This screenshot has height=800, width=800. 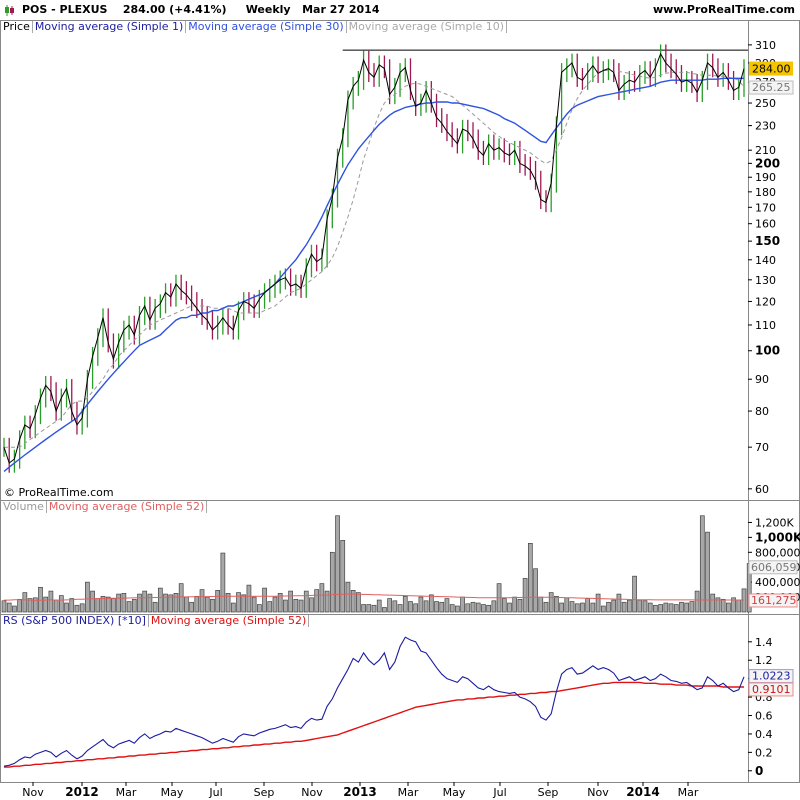 I want to click on rs-tick-label: 1.4, so click(x=764, y=642).